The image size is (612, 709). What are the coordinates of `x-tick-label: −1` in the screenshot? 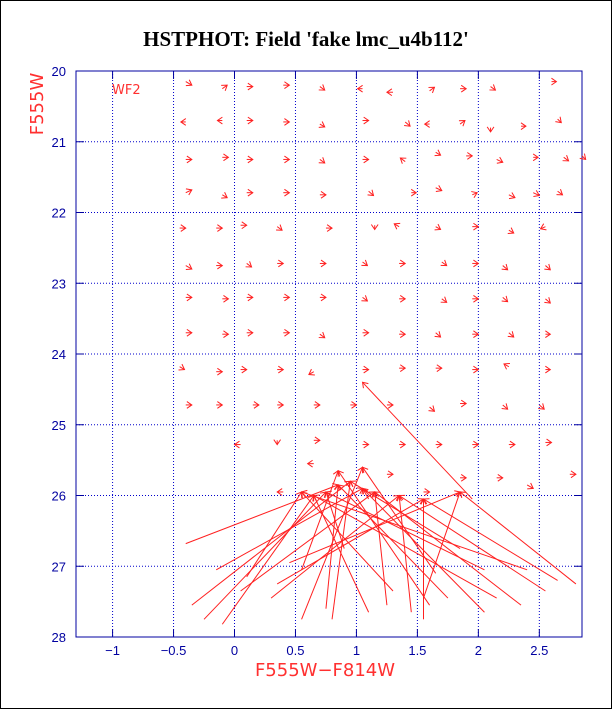 It's located at (112, 650).